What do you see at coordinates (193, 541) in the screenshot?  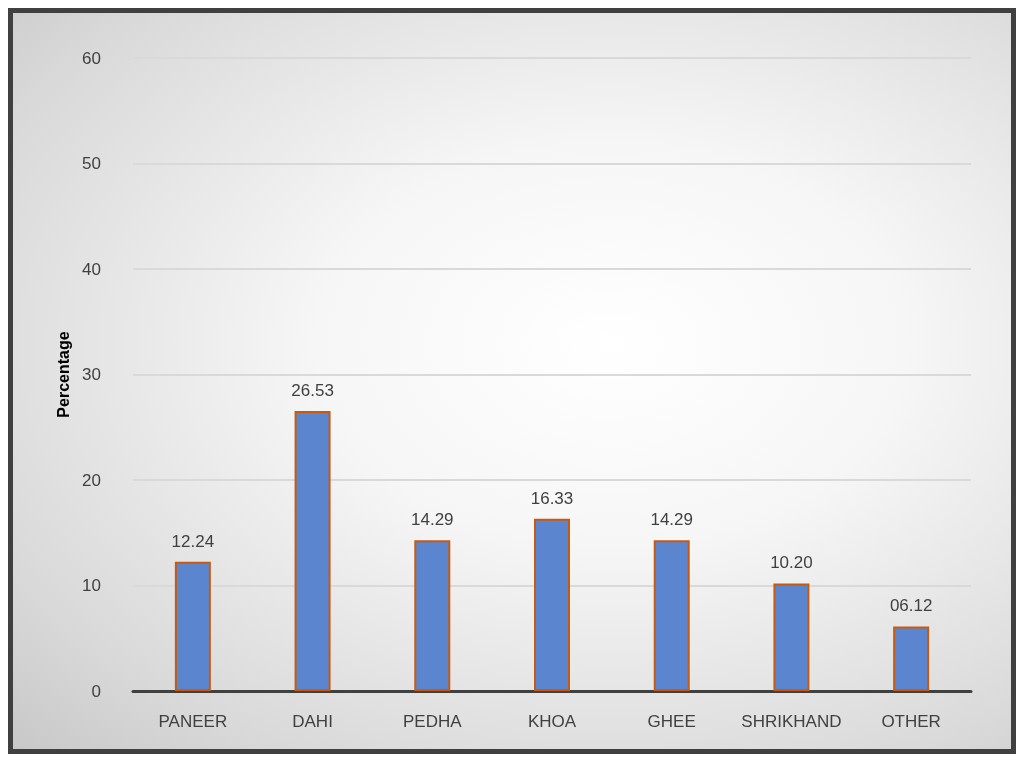 I see `data-label: 12.24` at bounding box center [193, 541].